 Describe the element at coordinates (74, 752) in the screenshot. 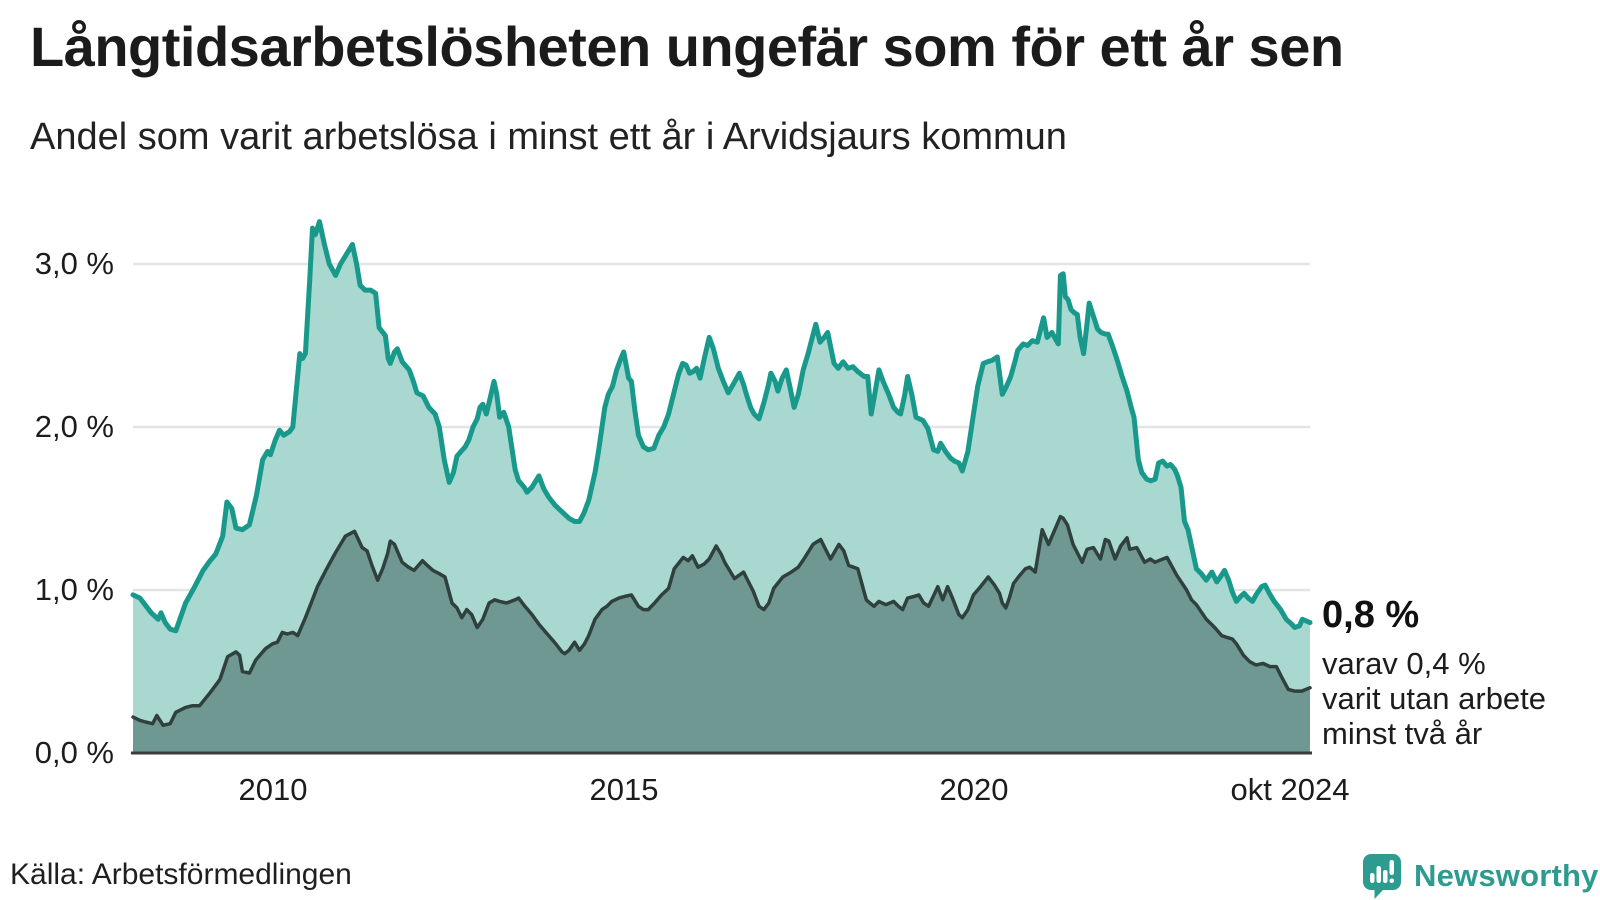

I see `y-axis-tick-0: 0,0 %` at that location.